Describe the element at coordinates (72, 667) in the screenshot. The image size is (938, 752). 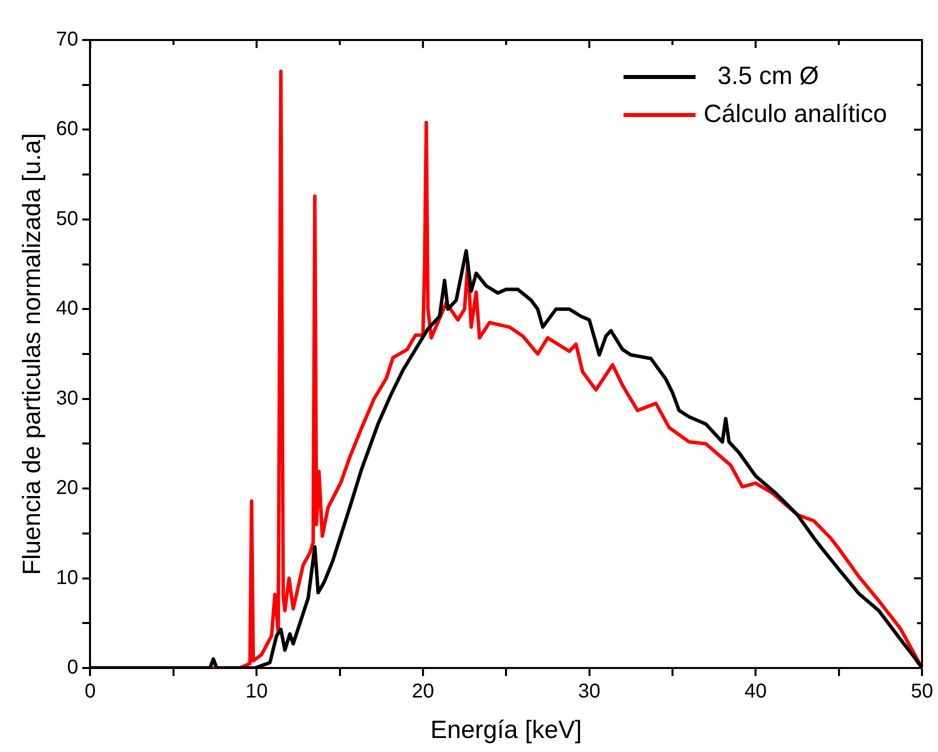
I see `y-tick-label: 0` at that location.